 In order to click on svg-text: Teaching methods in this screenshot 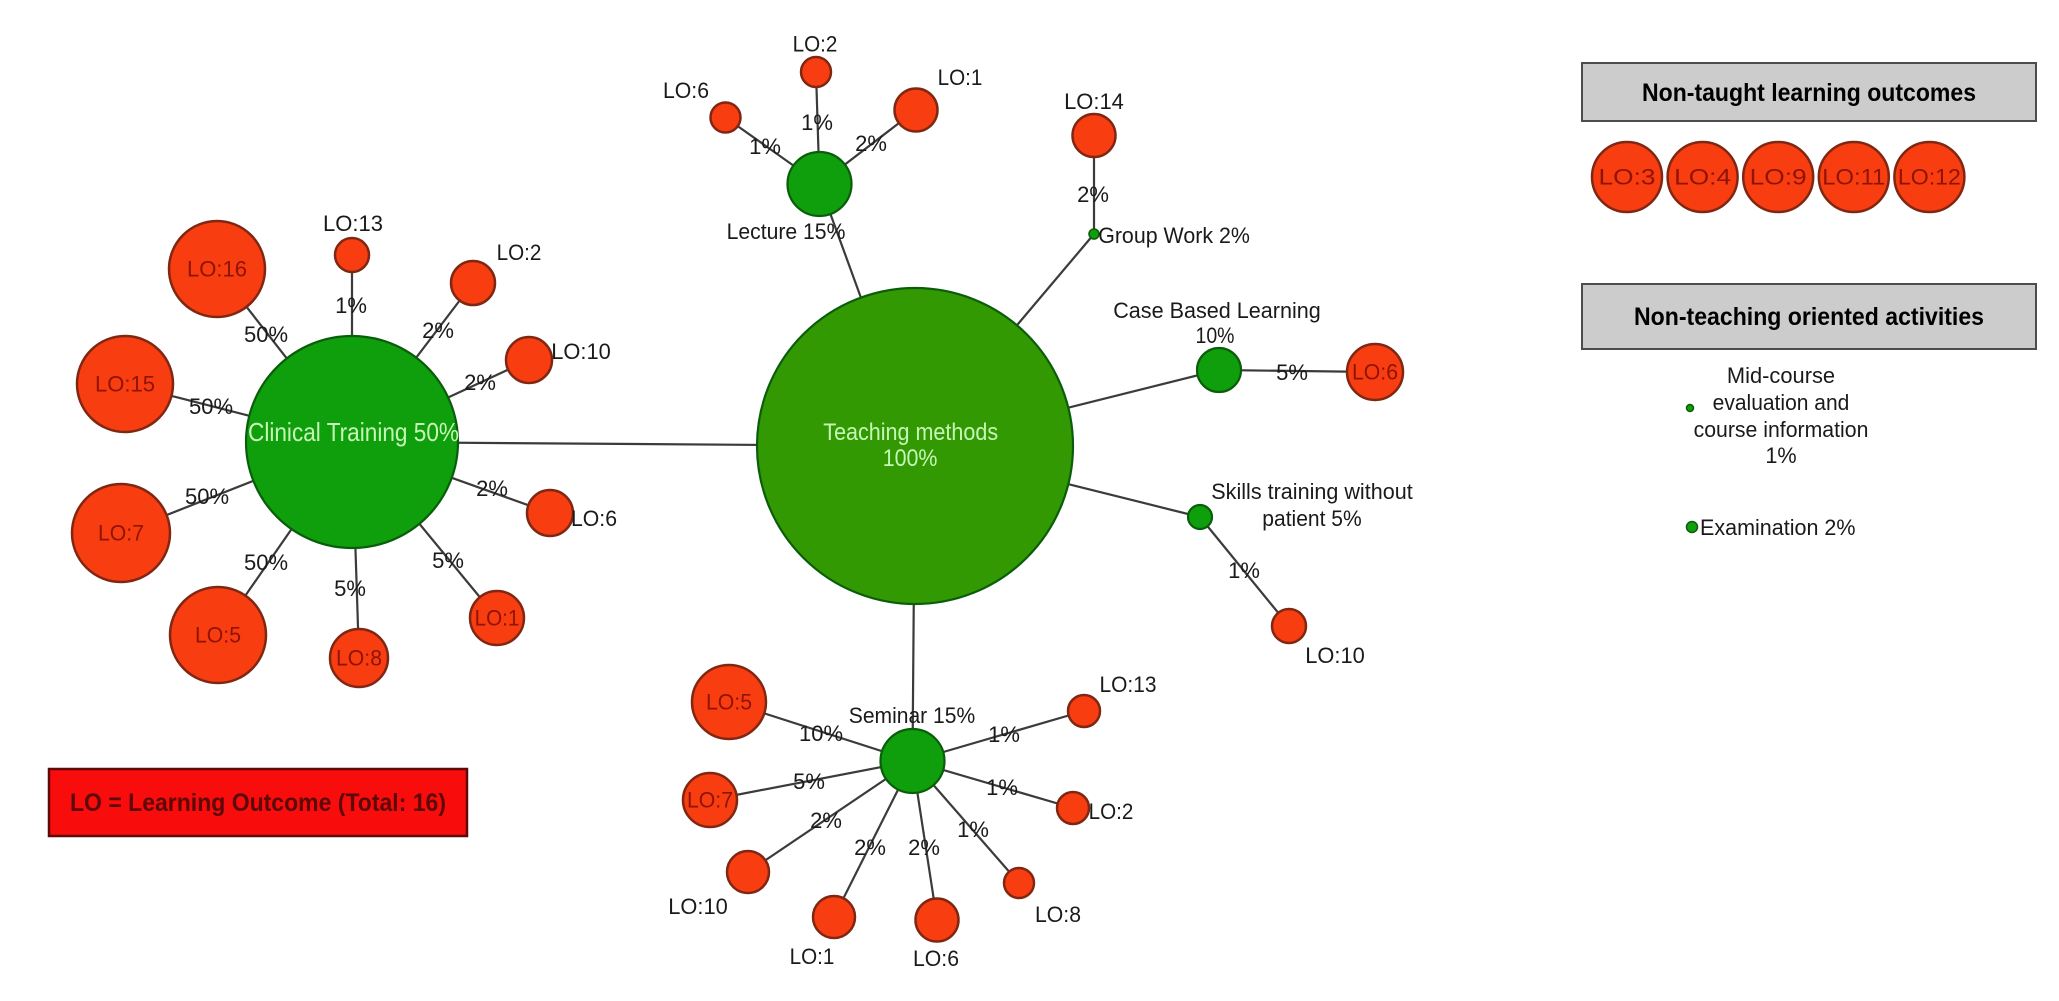, I will do `click(910, 432)`.